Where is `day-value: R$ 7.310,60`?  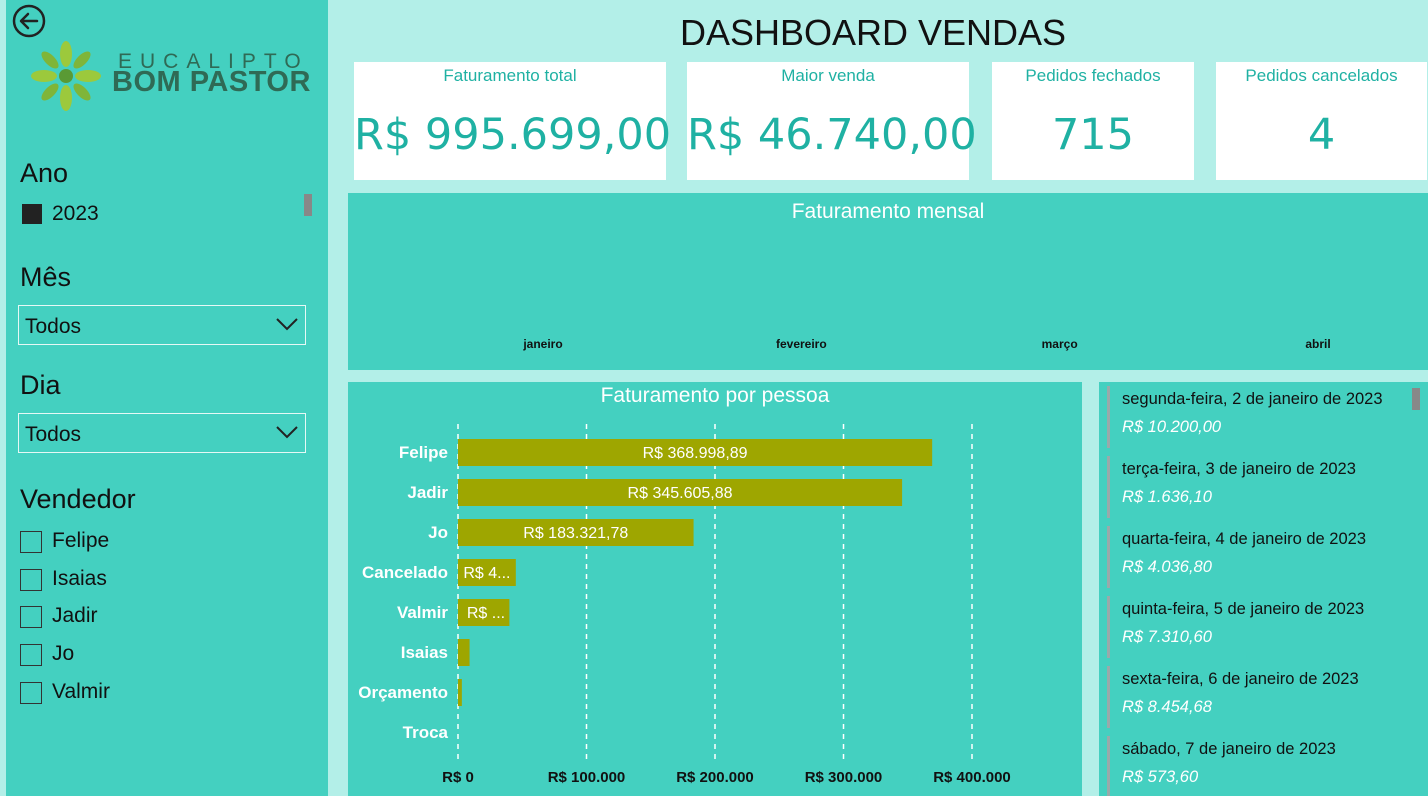
day-value: R$ 7.310,60 is located at coordinates (1167, 637).